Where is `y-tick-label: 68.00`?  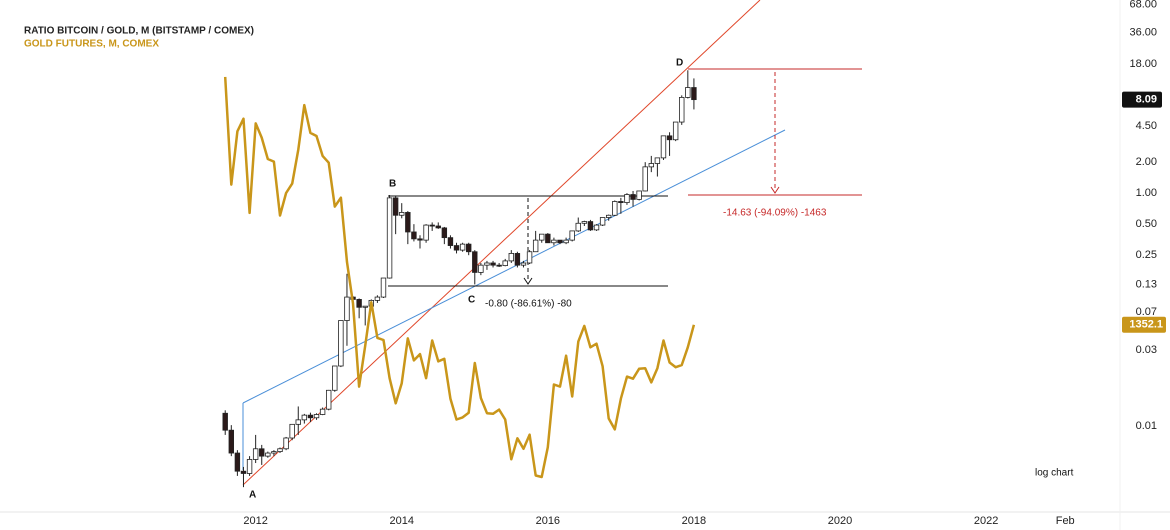
y-tick-label: 68.00 is located at coordinates (1143, 5).